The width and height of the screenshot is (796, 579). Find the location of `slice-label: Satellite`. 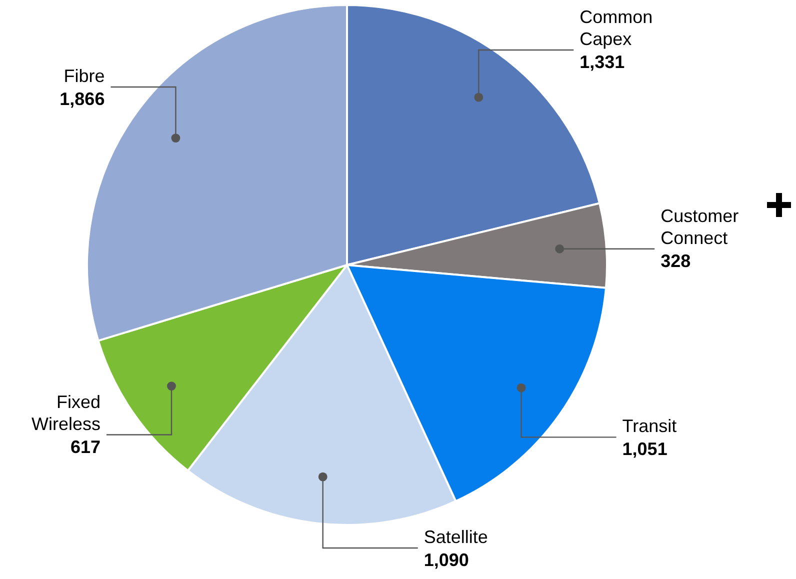

slice-label: Satellite is located at coordinates (456, 537).